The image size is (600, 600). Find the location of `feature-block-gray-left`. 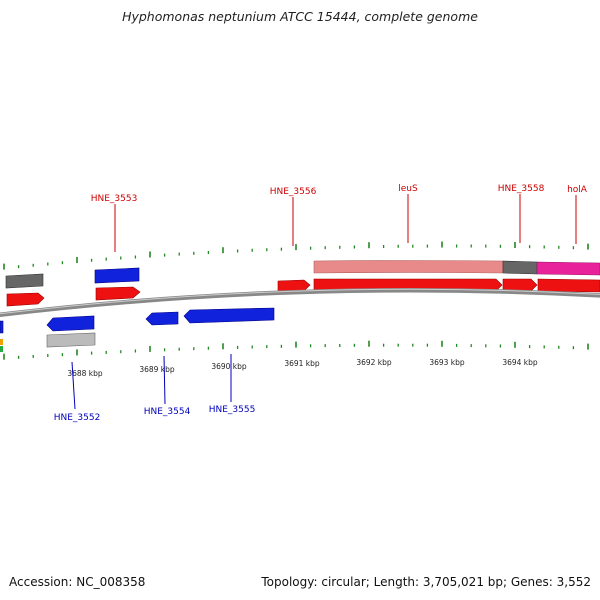

feature-block-gray-left is located at coordinates (24, 281).